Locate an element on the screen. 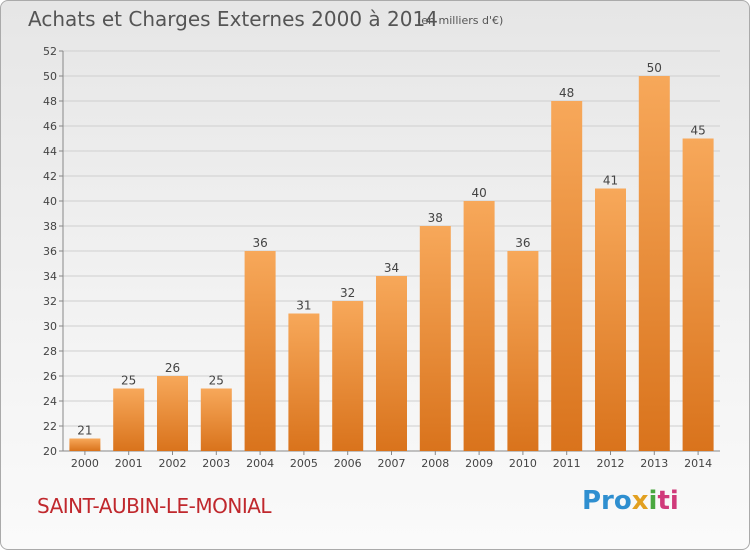 The image size is (750, 550). y-tick-label: 50 is located at coordinates (50, 76).